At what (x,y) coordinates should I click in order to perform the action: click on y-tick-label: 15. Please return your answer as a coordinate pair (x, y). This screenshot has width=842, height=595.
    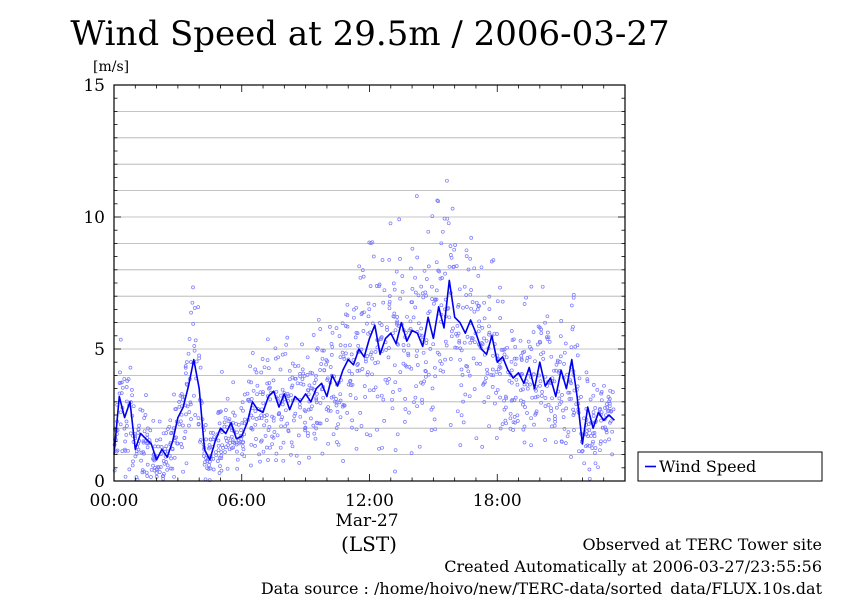
    Looking at the image, I should click on (94, 86).